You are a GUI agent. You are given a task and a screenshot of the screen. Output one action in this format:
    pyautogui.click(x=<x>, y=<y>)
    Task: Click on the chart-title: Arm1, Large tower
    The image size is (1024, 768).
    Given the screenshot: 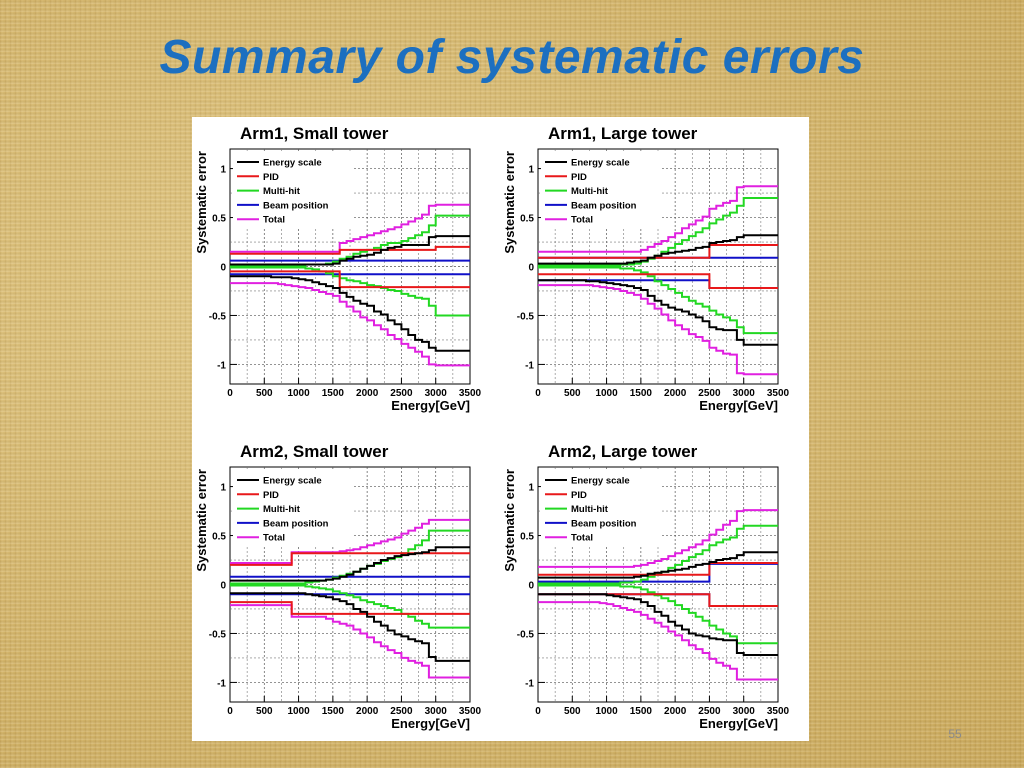 What is the action you would take?
    pyautogui.click(x=623, y=133)
    